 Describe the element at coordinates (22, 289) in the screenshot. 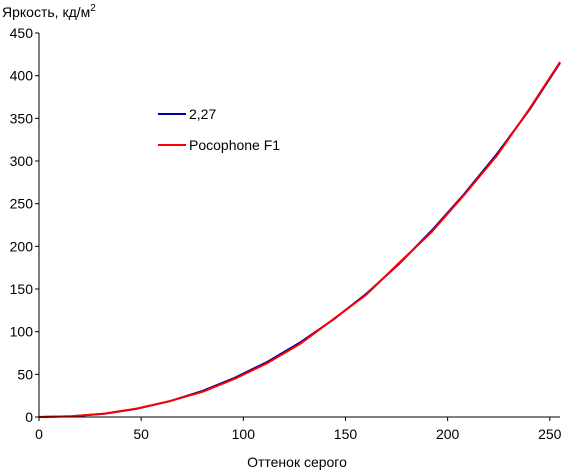

I see `y-tick-label: 150` at that location.